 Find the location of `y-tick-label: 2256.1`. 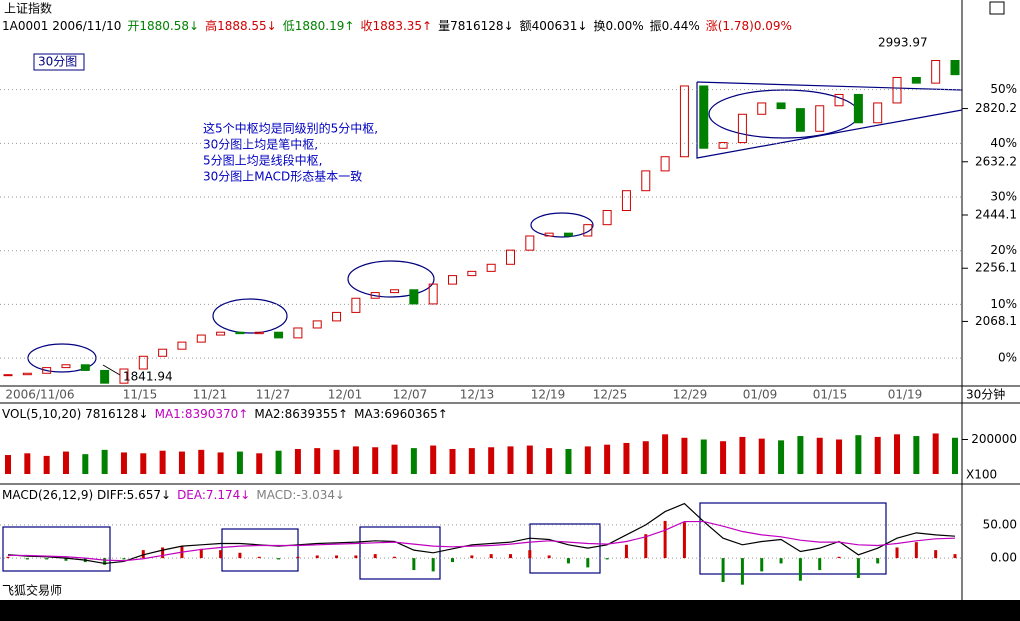

y-tick-label: 2256.1 is located at coordinates (996, 268).